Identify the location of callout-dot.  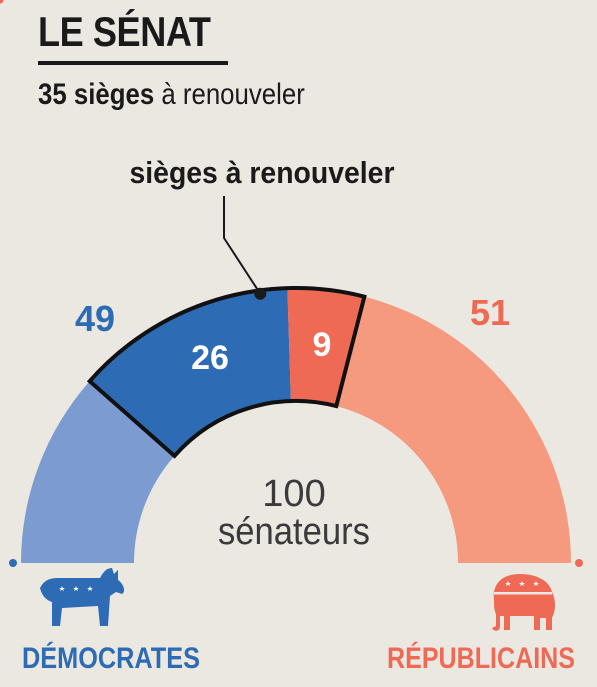
(260, 293).